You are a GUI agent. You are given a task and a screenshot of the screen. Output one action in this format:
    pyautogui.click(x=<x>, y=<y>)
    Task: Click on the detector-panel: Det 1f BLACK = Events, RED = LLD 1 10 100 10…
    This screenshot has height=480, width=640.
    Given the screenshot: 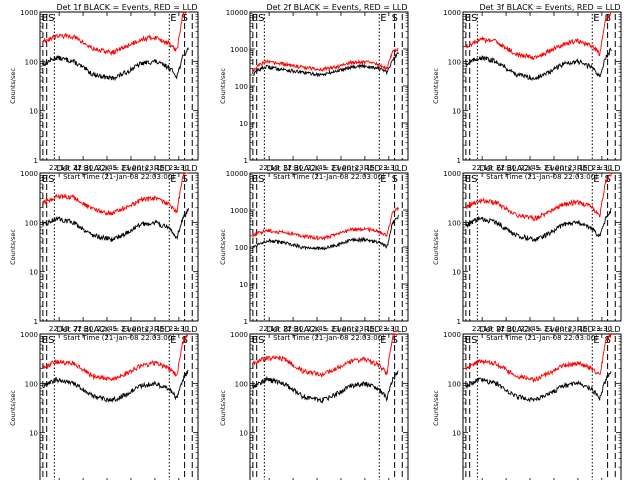 What is the action you would take?
    pyautogui.click(x=104, y=92)
    